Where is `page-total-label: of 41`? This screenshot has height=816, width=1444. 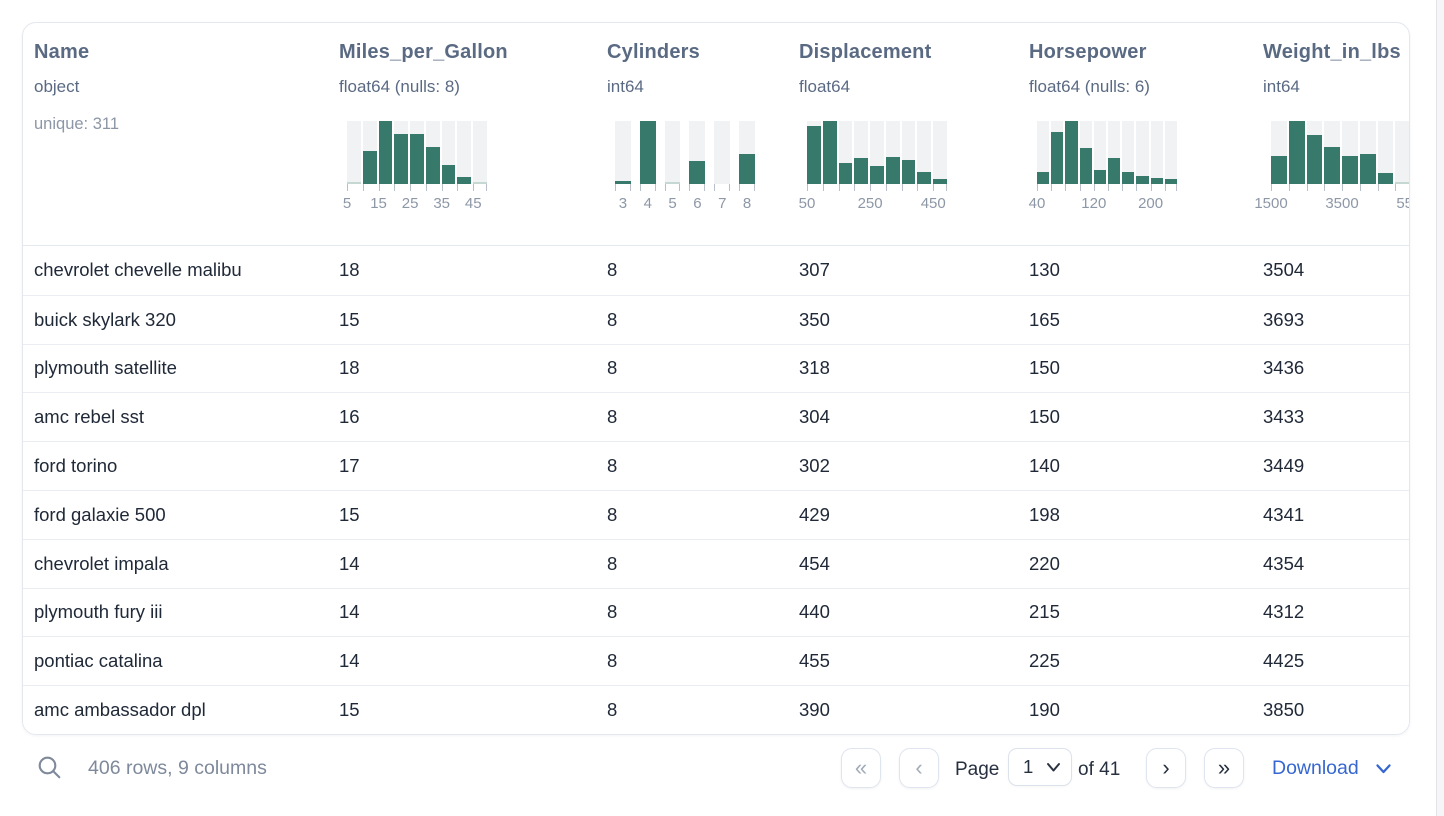
page-total-label: of 41 is located at coordinates (1099, 769).